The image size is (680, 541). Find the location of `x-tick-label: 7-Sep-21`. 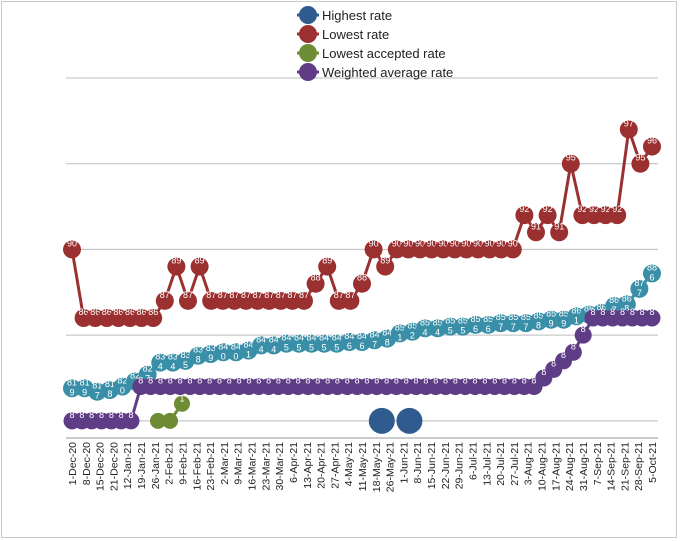

x-tick-label: 7-Sep-21 is located at coordinates (598, 463).